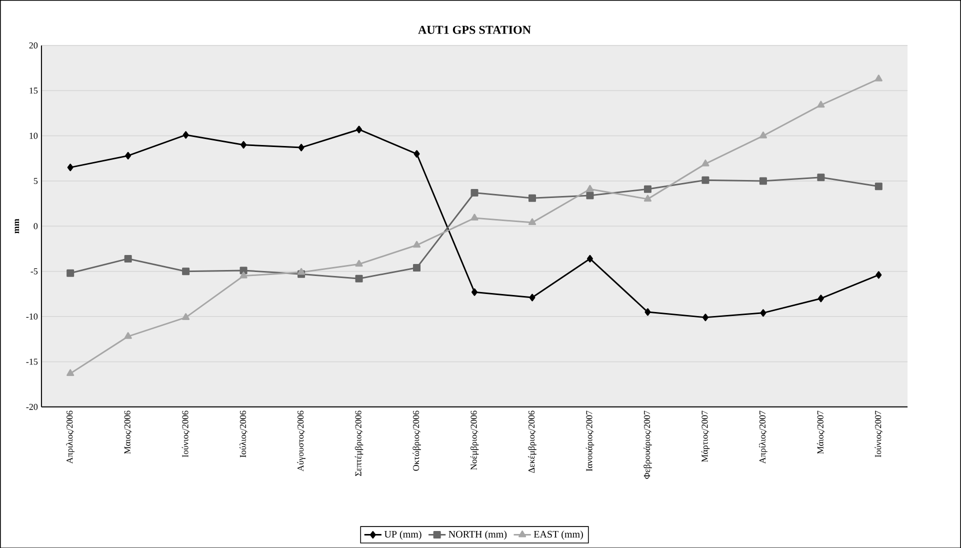 This screenshot has width=961, height=548. Describe the element at coordinates (648, 444) in the screenshot. I see `x-tick-label: Φεβρουάριος/2007` at that location.